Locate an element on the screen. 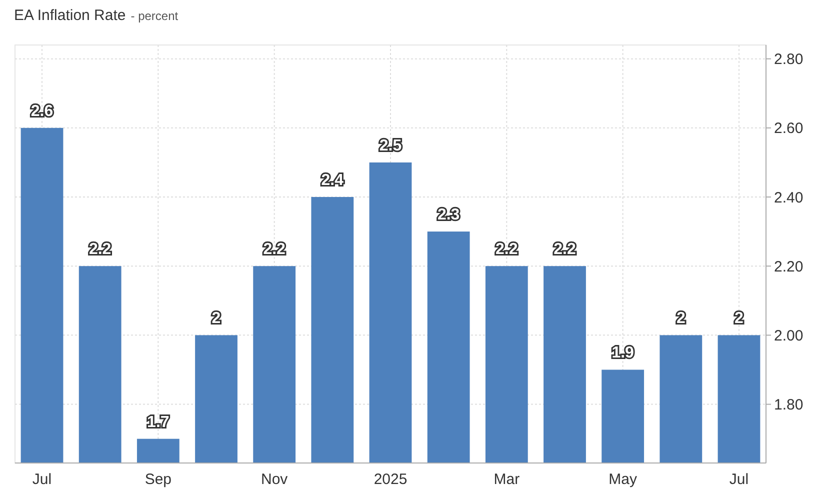 This screenshot has width=816, height=499. x-tick-label: May is located at coordinates (623, 479).